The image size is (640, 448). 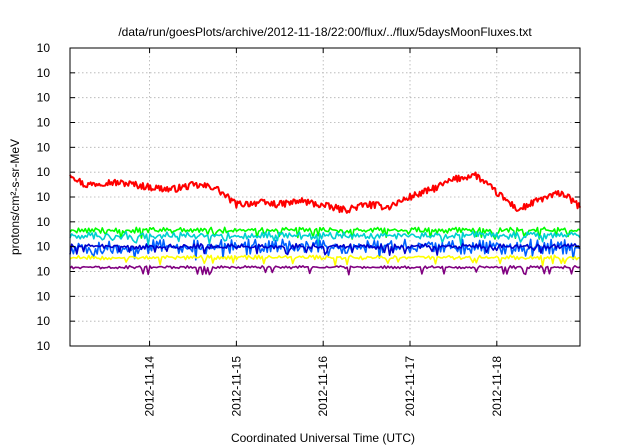 What do you see at coordinates (410, 386) in the screenshot?
I see `x-tick-label: 2012-11-17` at bounding box center [410, 386].